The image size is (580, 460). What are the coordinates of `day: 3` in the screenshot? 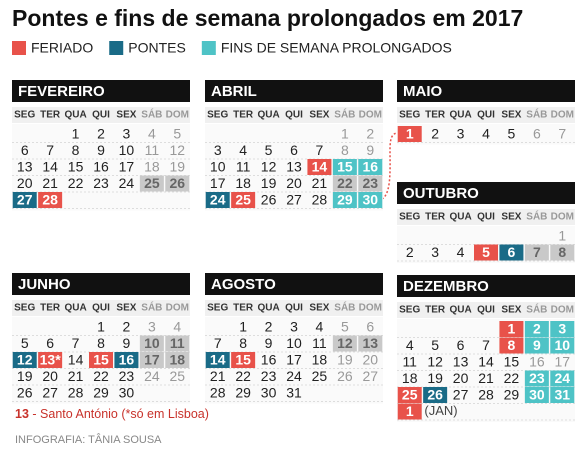 It's located at (152, 327).